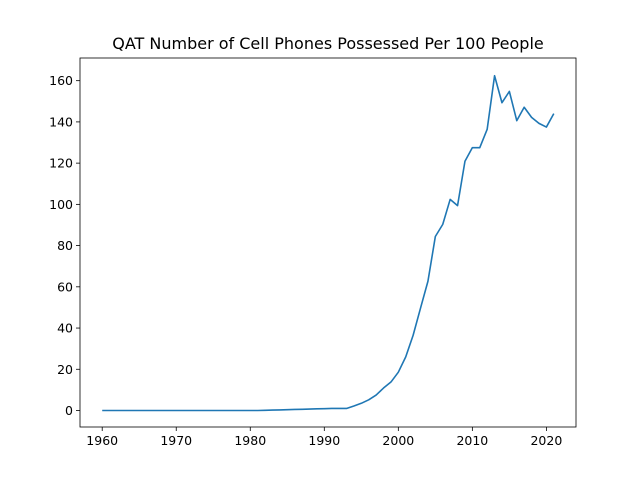 This screenshot has height=480, width=640. What do you see at coordinates (65, 286) in the screenshot?
I see `y-tick-label: 60` at bounding box center [65, 286].